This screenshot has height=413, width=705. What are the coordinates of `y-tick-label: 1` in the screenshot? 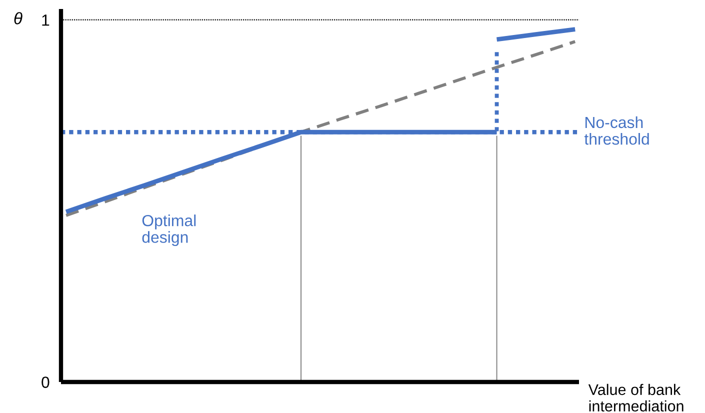 It's located at (46, 20).